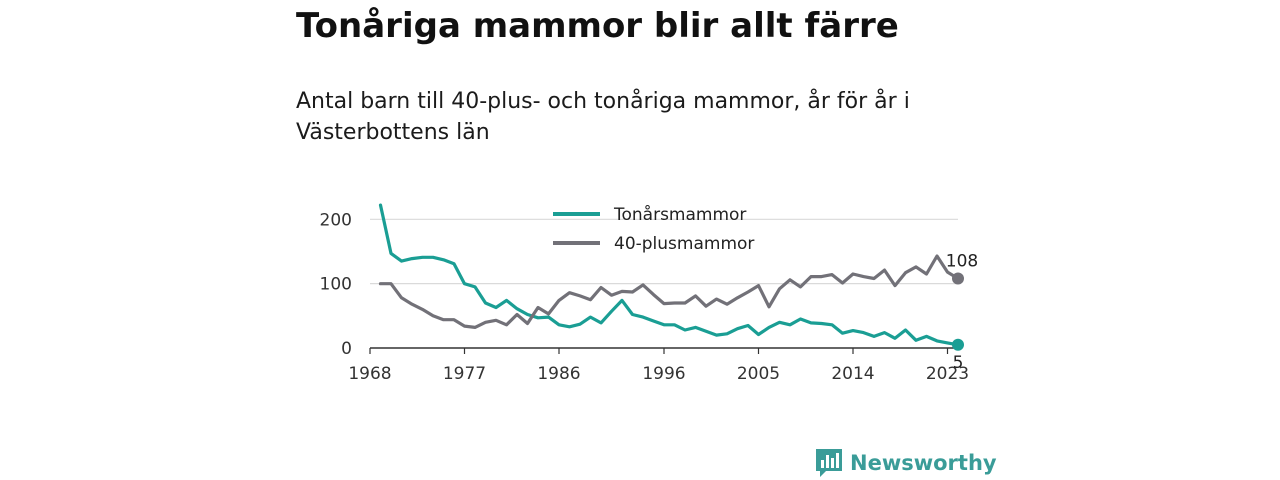  What do you see at coordinates (597, 26) in the screenshot?
I see `chart-title: Tonåriga mammor blir allt färre` at bounding box center [597, 26].